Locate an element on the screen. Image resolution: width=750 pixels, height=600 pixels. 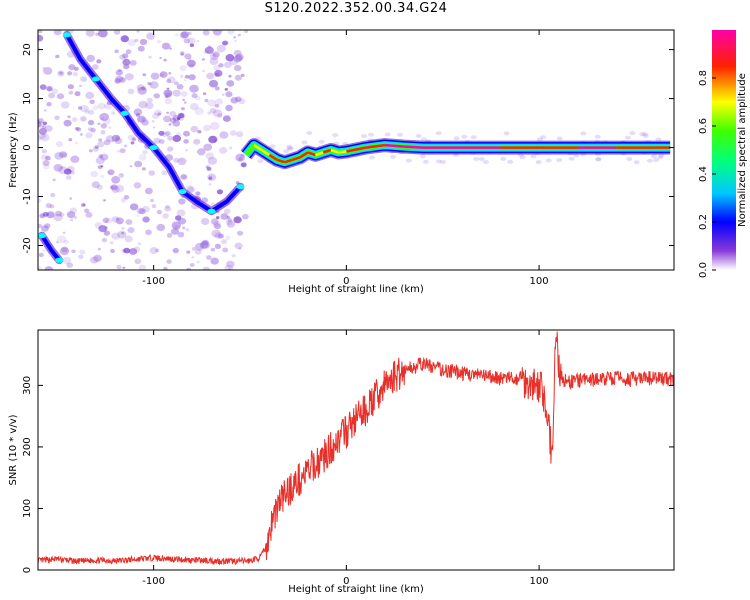
snr-y-tick-label: 200 is located at coordinates (27, 446).